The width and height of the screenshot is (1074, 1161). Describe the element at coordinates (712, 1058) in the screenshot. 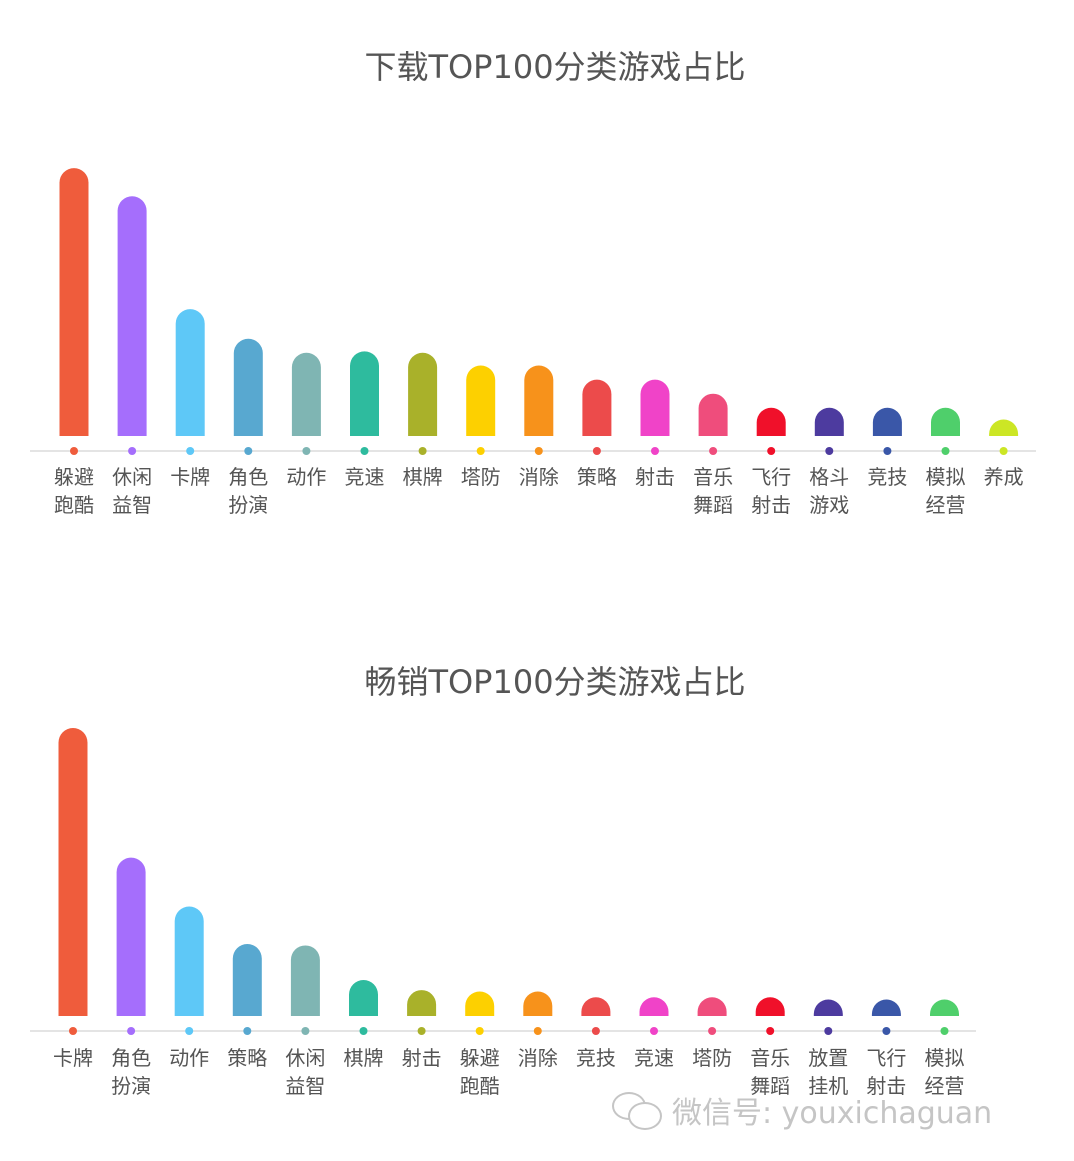

I see `tick-label: 塔防` at that location.